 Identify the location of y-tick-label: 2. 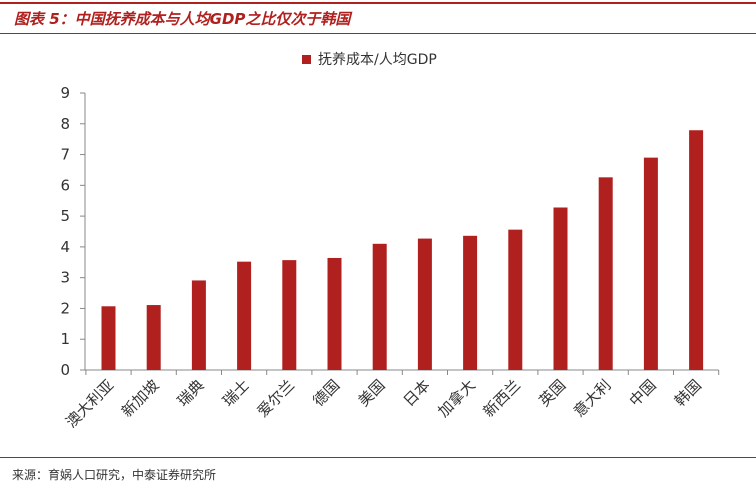
(65, 308).